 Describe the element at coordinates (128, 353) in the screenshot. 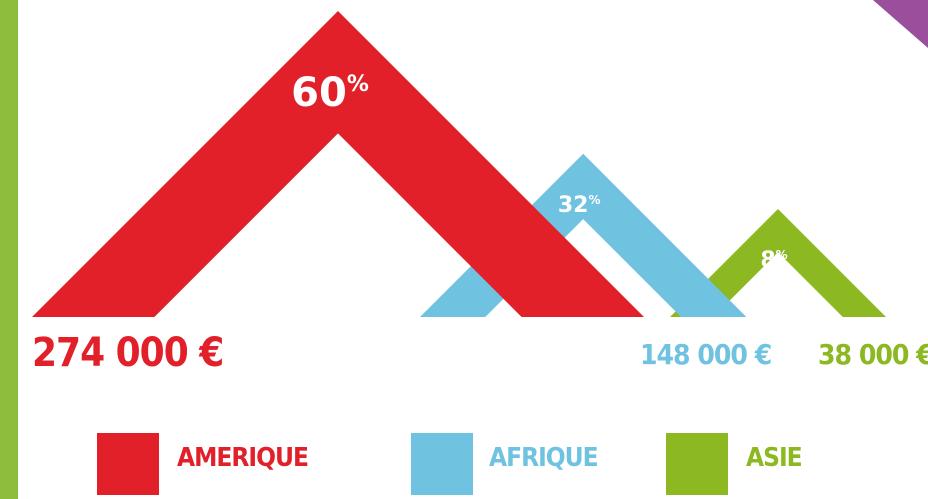

I see `amount-label-amerique: 274 000 €` at that location.